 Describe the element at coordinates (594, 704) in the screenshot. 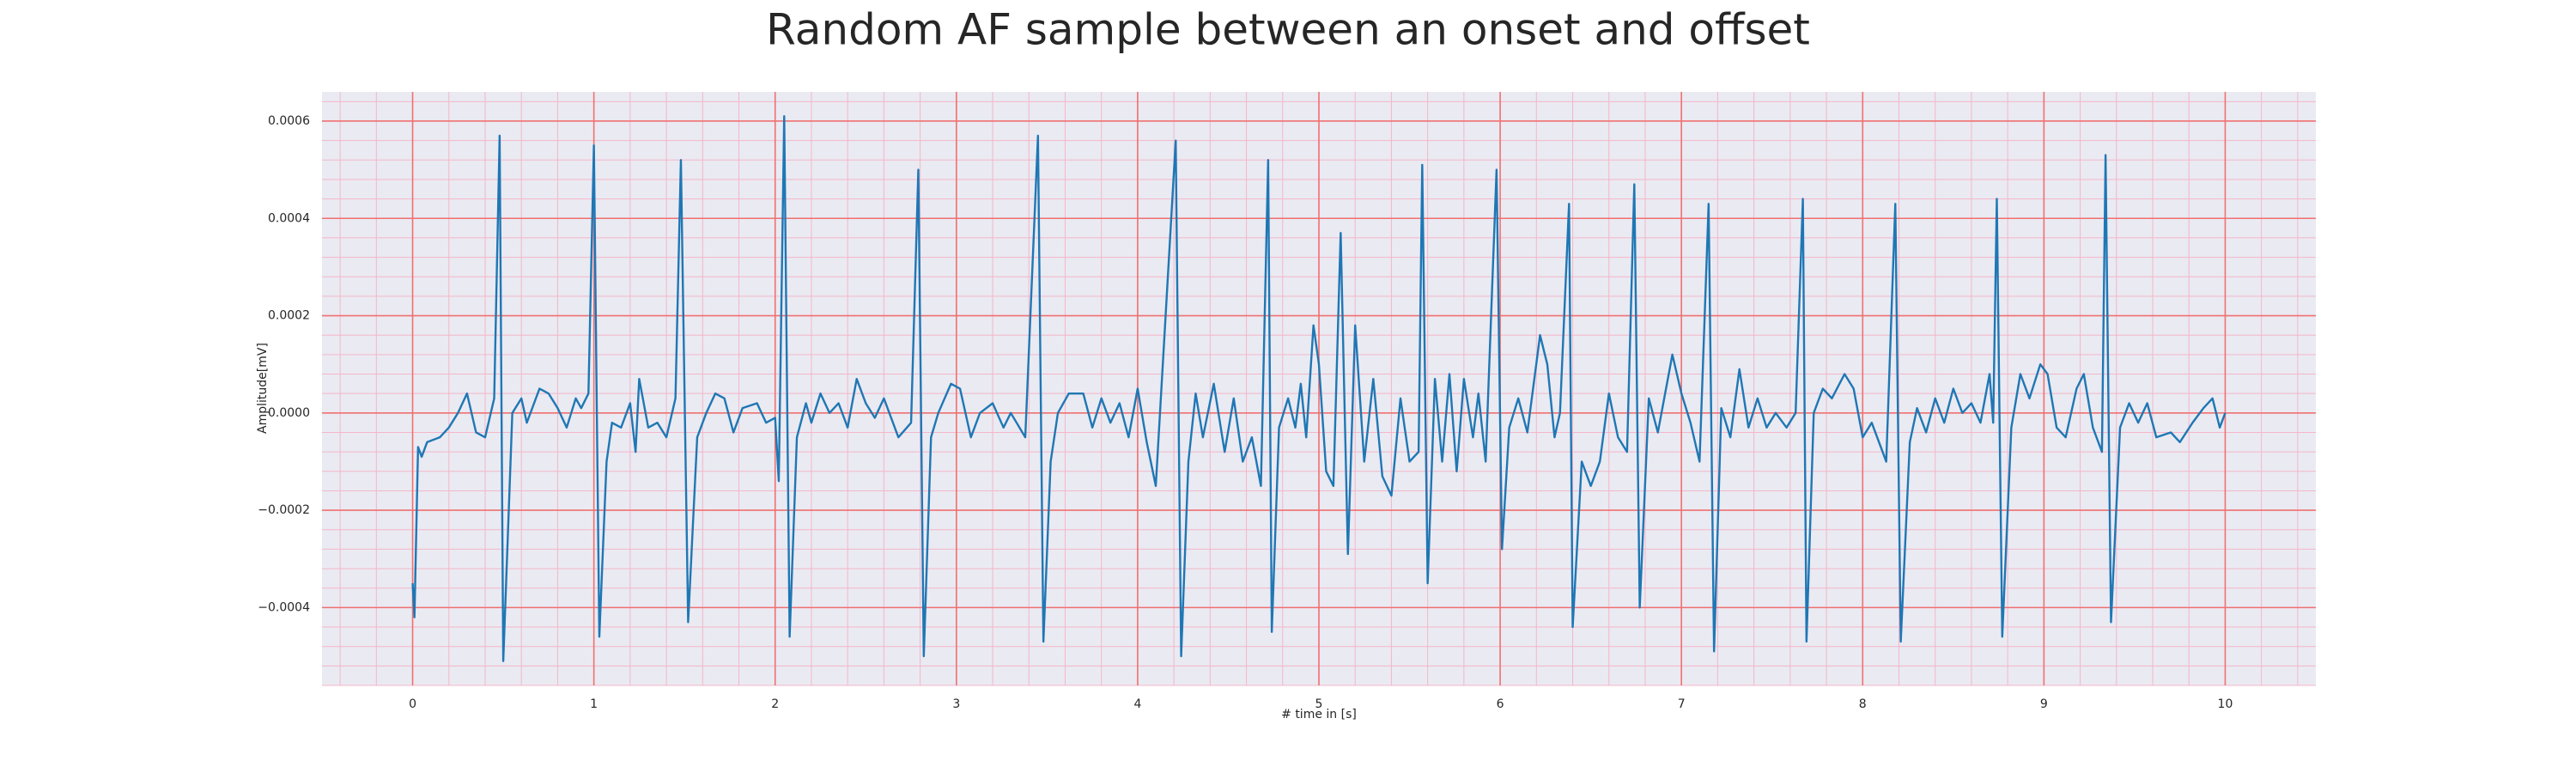

I see `x-tick-label: 1` at that location.